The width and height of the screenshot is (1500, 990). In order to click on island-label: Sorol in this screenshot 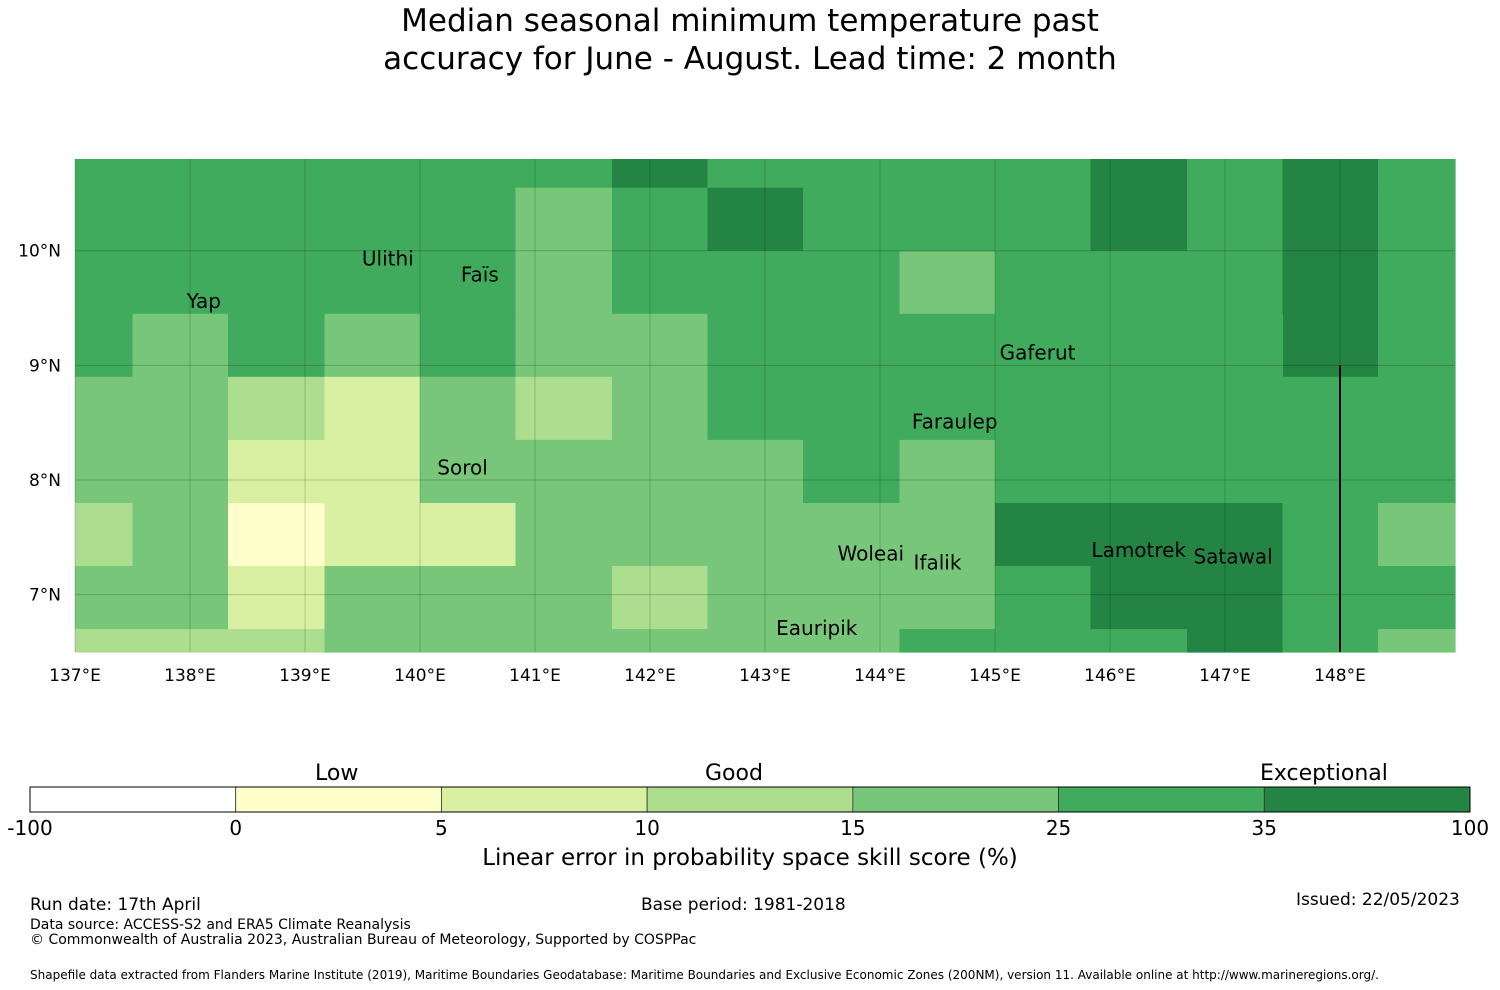, I will do `click(462, 467)`.